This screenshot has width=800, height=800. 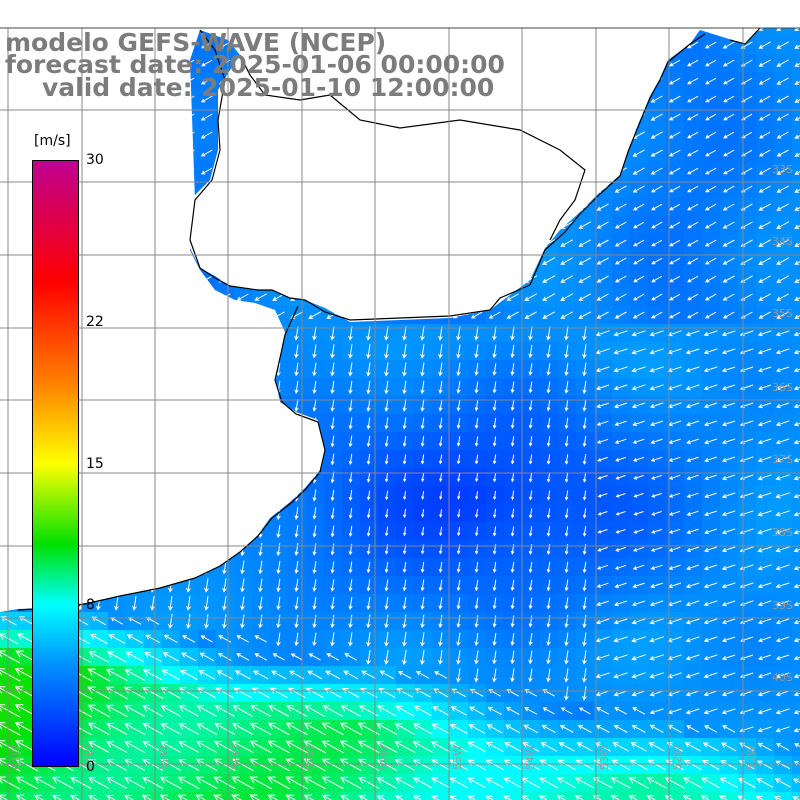 What do you see at coordinates (457, 167) in the screenshot?
I see `coastline-segment` at bounding box center [457, 167].